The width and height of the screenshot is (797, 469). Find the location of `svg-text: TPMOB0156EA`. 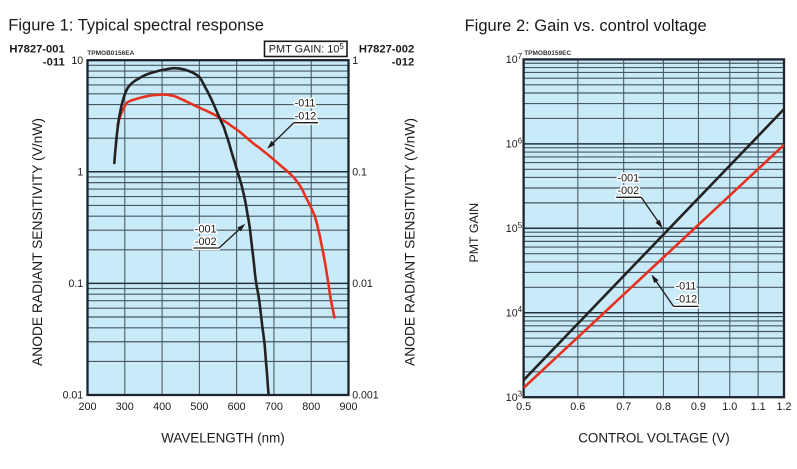

svg-text: TPMOB0156EA is located at coordinates (110, 53).